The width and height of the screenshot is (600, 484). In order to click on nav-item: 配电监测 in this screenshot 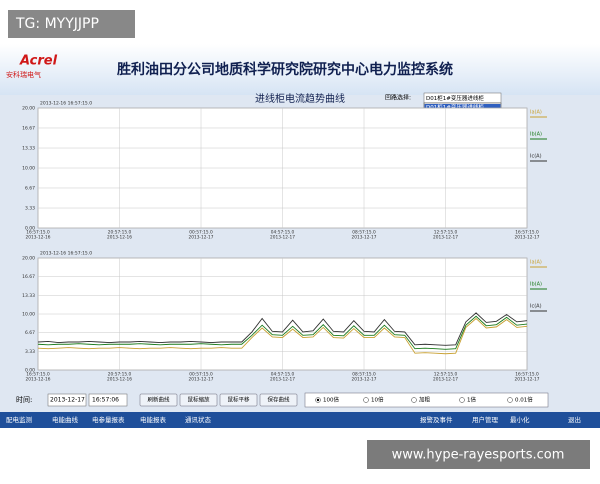, I will do `click(19, 419)`.